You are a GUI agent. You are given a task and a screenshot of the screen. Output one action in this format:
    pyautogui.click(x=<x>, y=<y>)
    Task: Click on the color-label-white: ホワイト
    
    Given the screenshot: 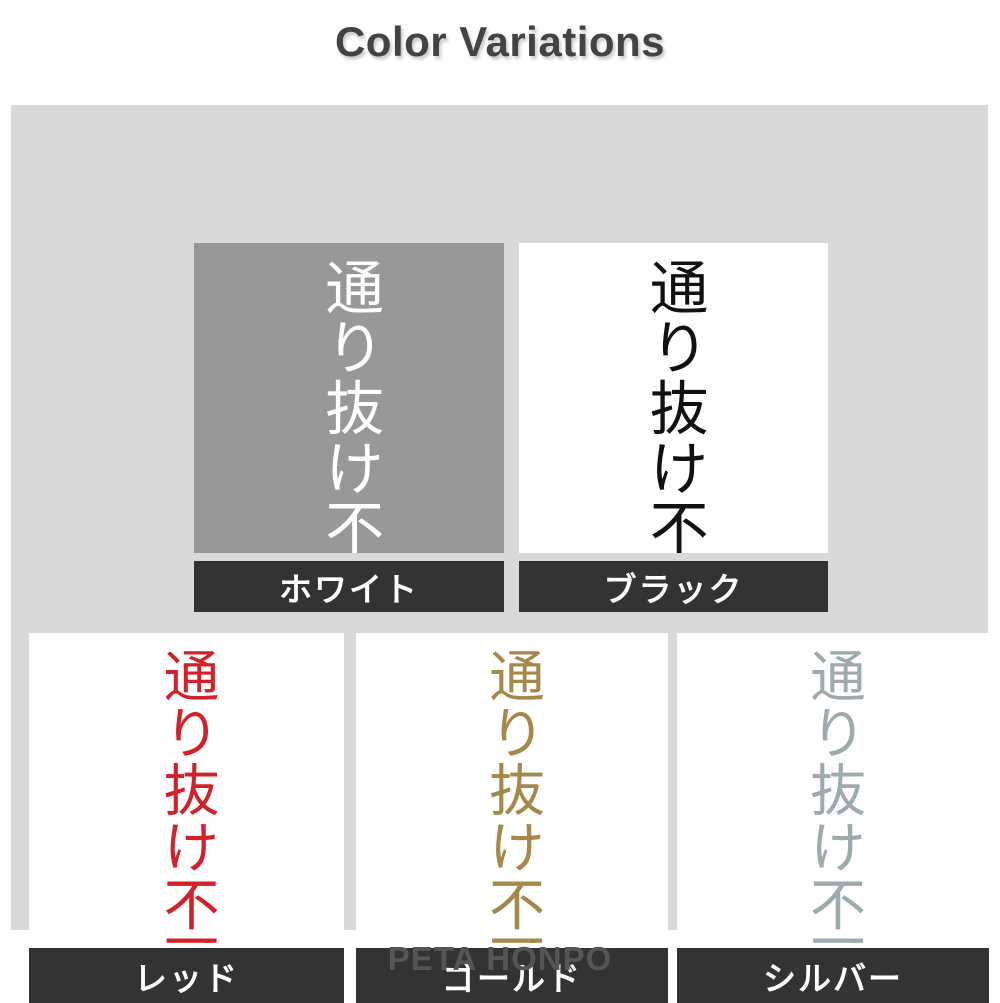 What is the action you would take?
    pyautogui.click(x=349, y=586)
    